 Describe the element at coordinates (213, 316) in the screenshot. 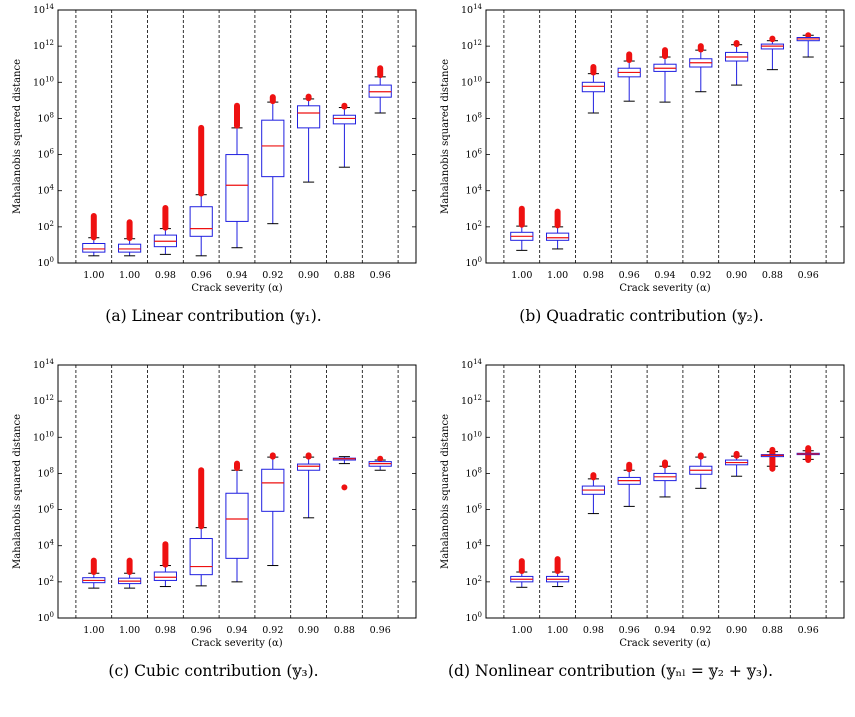

I see `caption-a: (a) Linear contribution (𝕪₁).` at that location.